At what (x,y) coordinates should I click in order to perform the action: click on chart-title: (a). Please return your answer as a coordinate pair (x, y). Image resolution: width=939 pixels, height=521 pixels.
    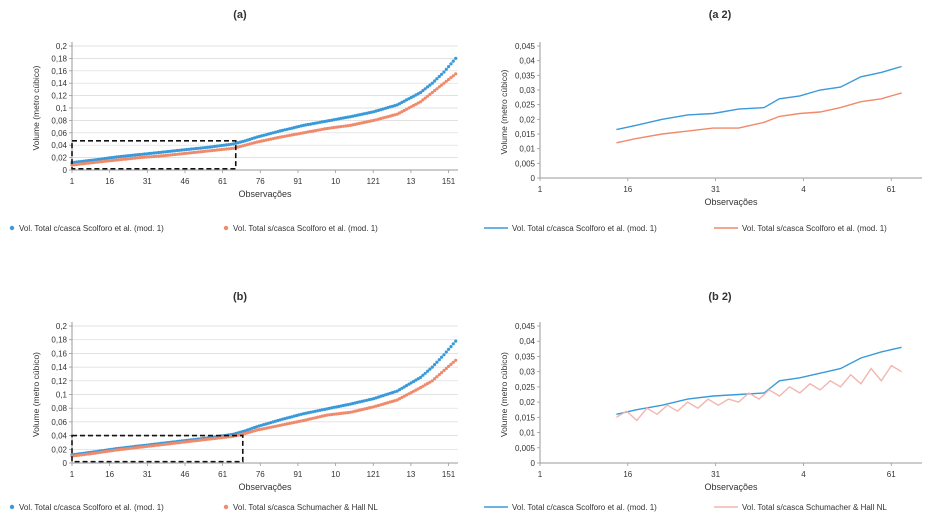
    Looking at the image, I should click on (240, 15).